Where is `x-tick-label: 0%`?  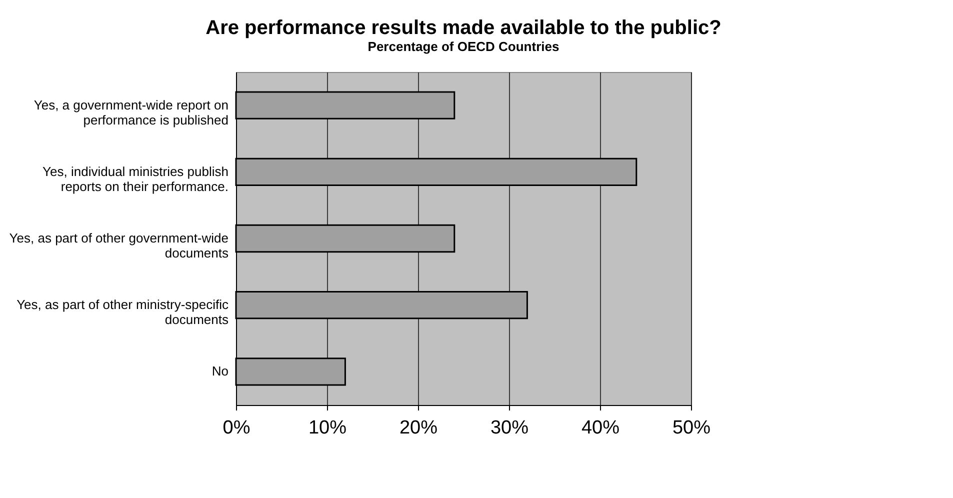
x-tick-label: 0% is located at coordinates (236, 428).